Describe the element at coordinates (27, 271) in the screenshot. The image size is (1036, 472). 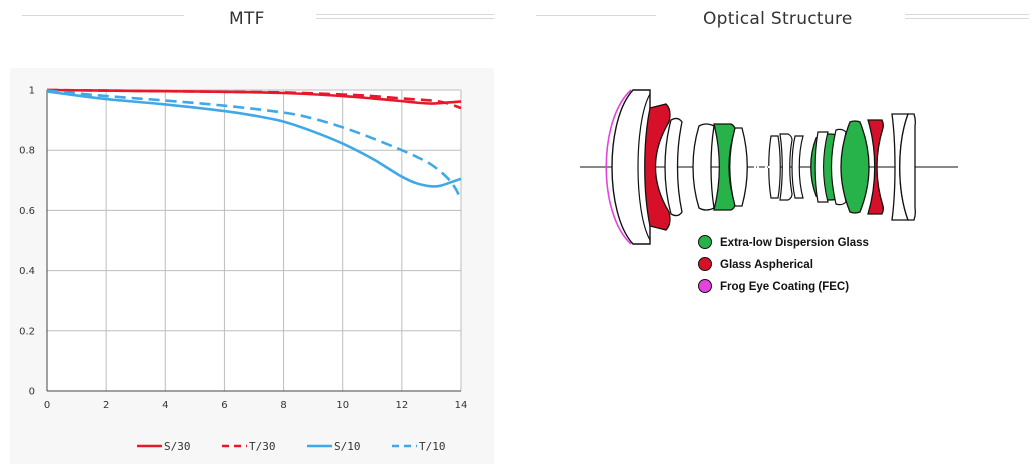
I see `y-tick-label: 0.4` at that location.